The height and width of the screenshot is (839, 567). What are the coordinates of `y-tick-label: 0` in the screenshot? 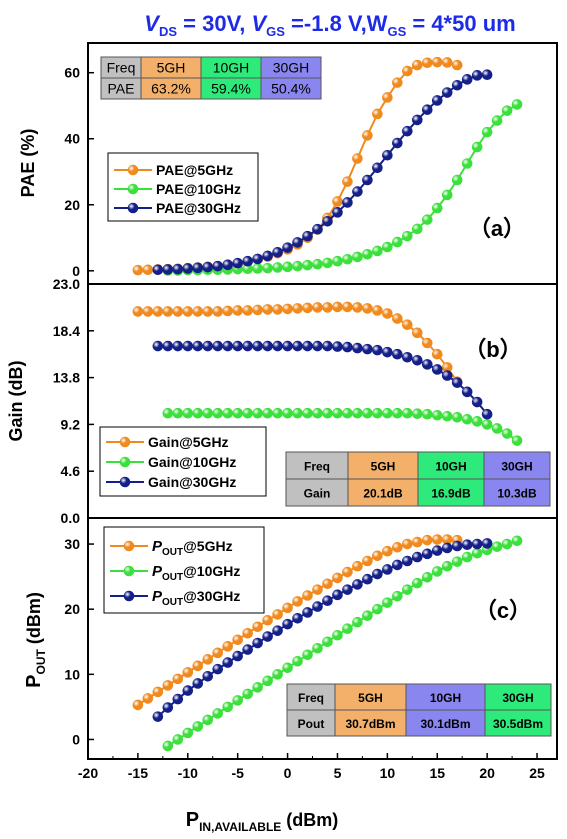 It's located at (76, 271).